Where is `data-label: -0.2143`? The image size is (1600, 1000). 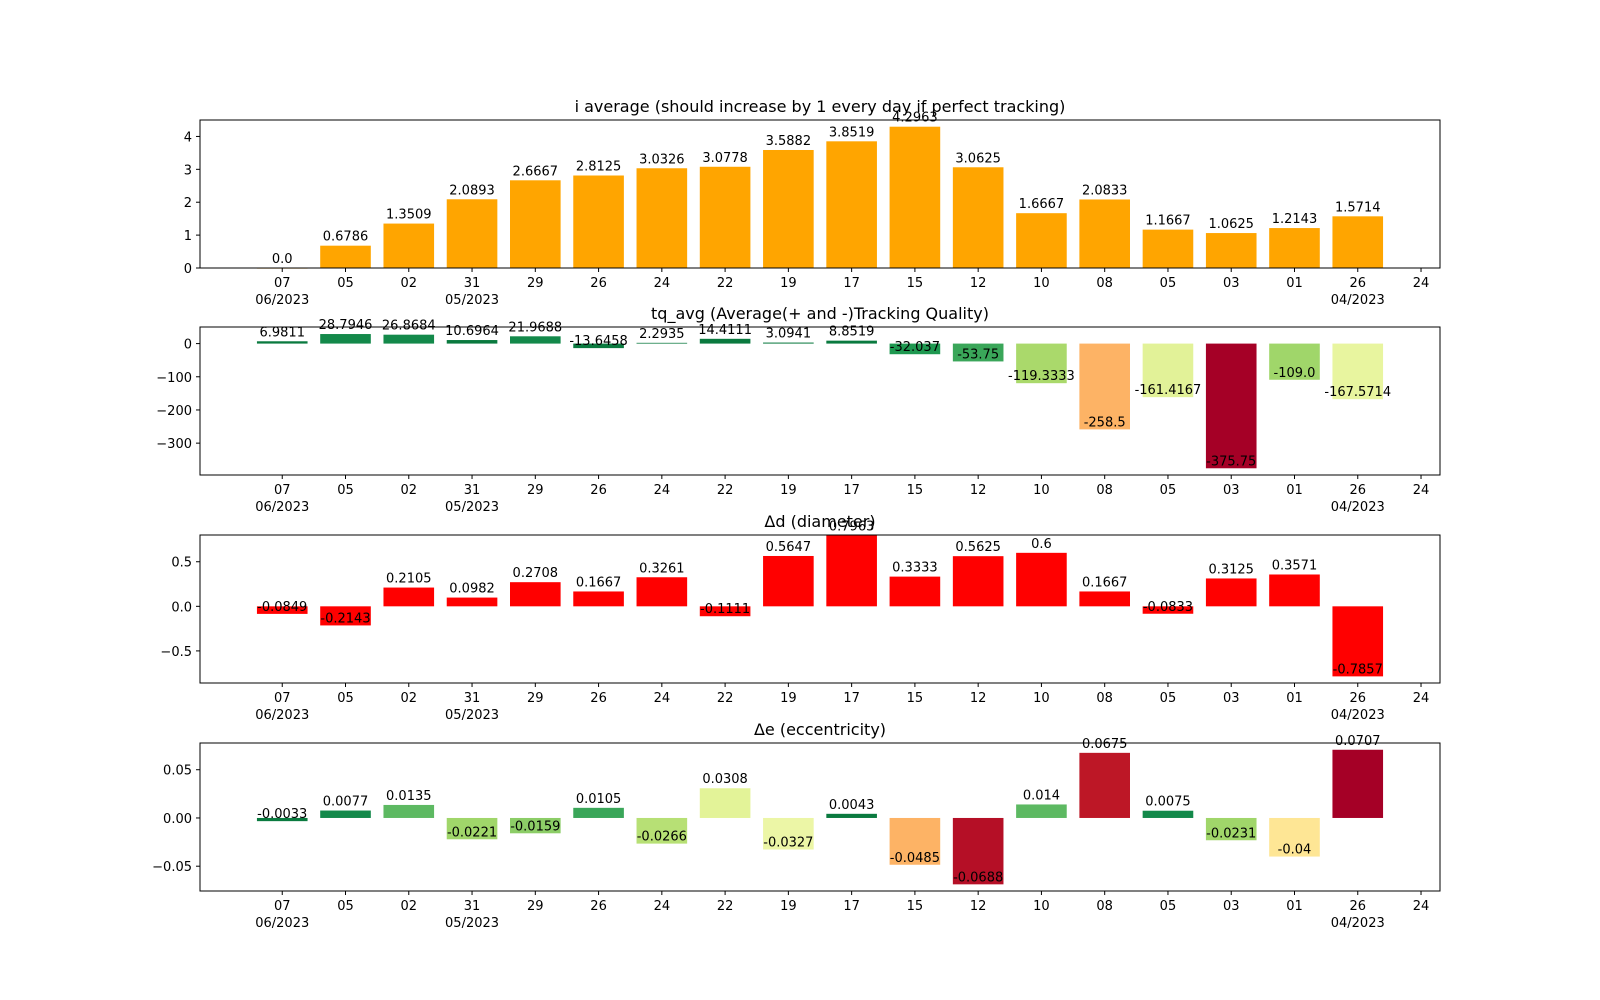
data-label: -0.2143 is located at coordinates (345, 618).